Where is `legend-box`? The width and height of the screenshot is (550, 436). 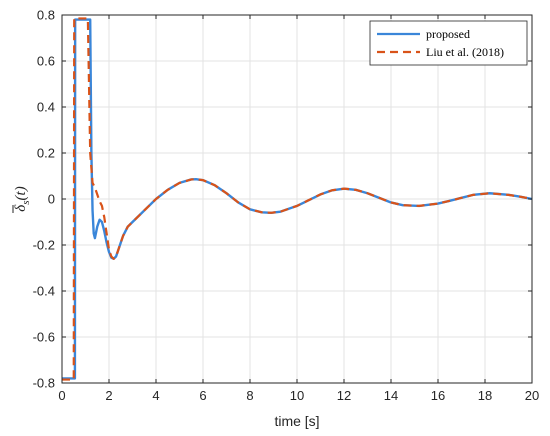
legend-box is located at coordinates (448, 43).